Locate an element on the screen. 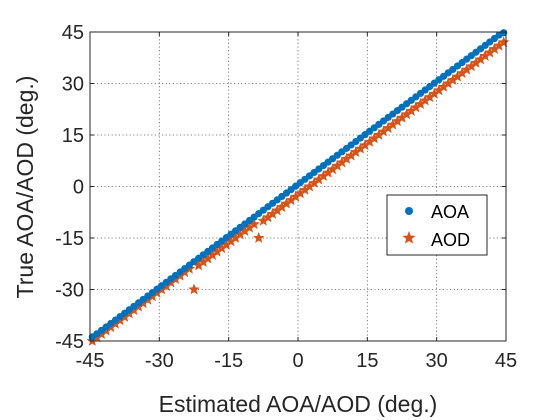  y-tick-label: -30 is located at coordinates (69, 291).